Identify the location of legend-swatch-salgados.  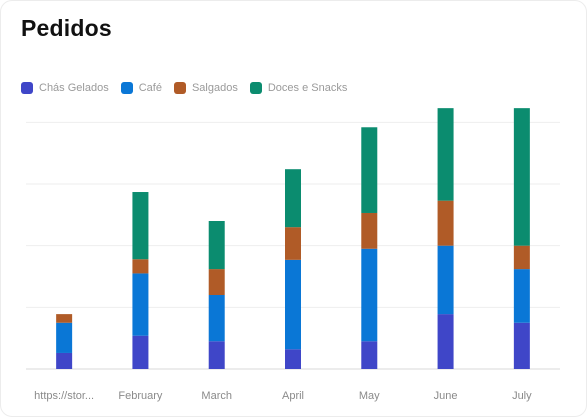
(179, 88).